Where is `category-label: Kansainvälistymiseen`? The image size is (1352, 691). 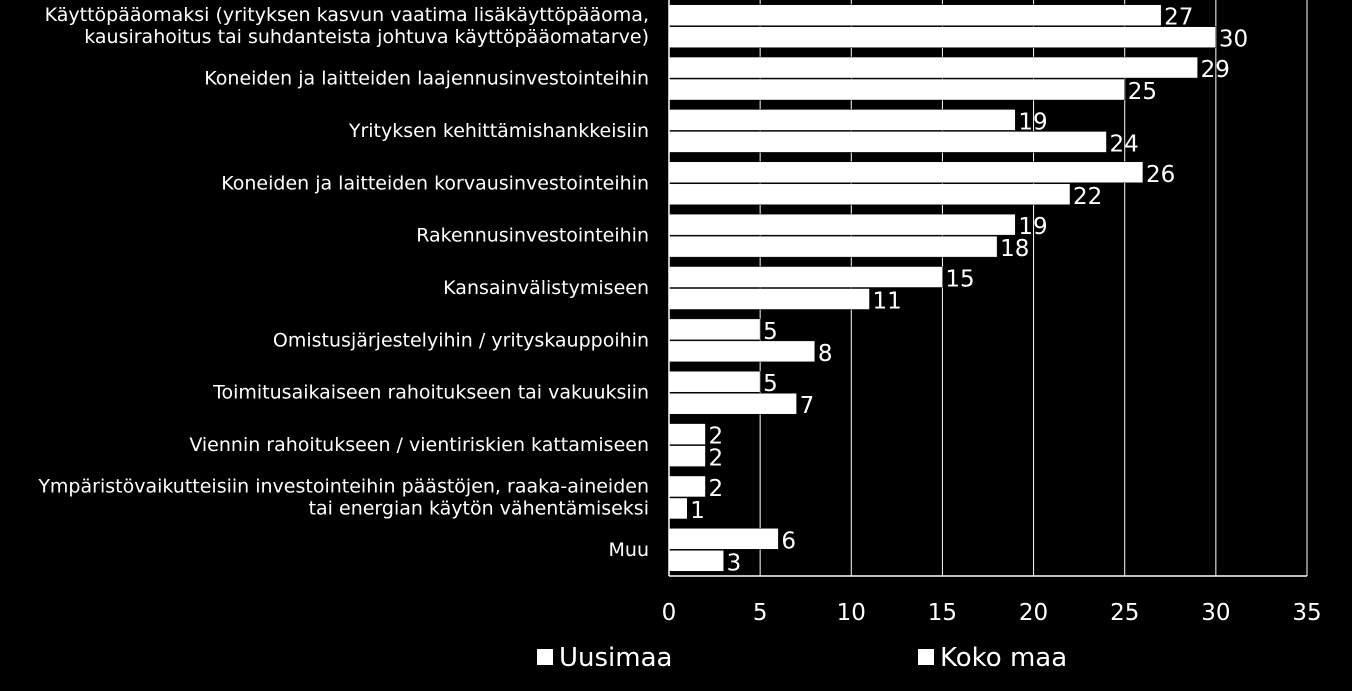 category-label: Kansainvälistymiseen is located at coordinates (546, 288).